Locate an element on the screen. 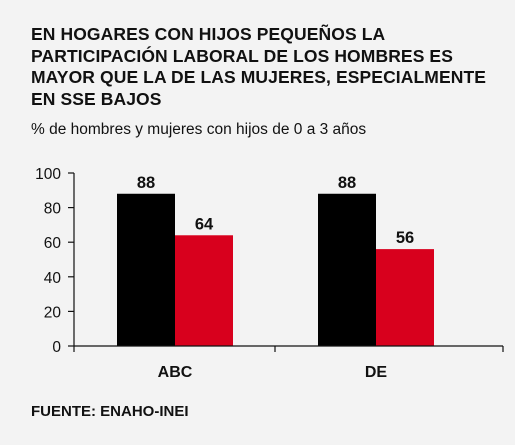  y-tick-label: 20 is located at coordinates (53, 312).